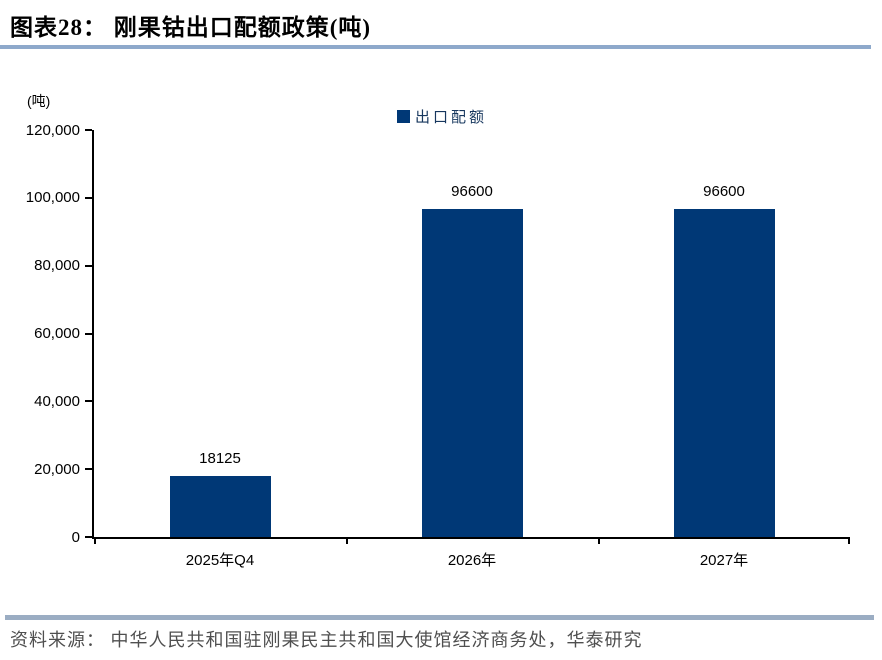  Describe the element at coordinates (57, 401) in the screenshot. I see `y-axis-tick-label: 40,000` at that location.